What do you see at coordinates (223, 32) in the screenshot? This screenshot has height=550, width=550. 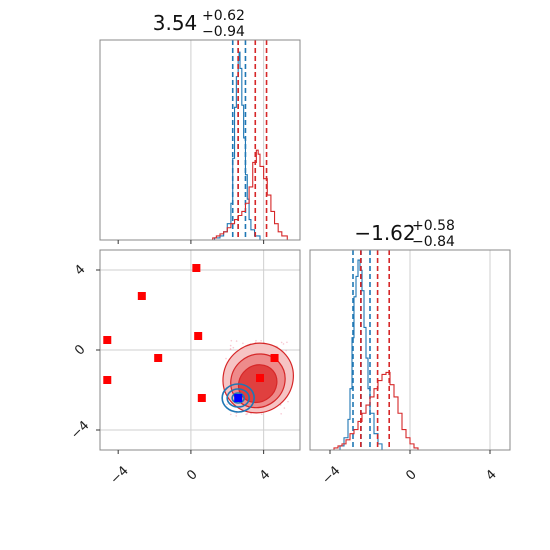 I see `panel-title-lower-error: −0.94` at bounding box center [223, 32].